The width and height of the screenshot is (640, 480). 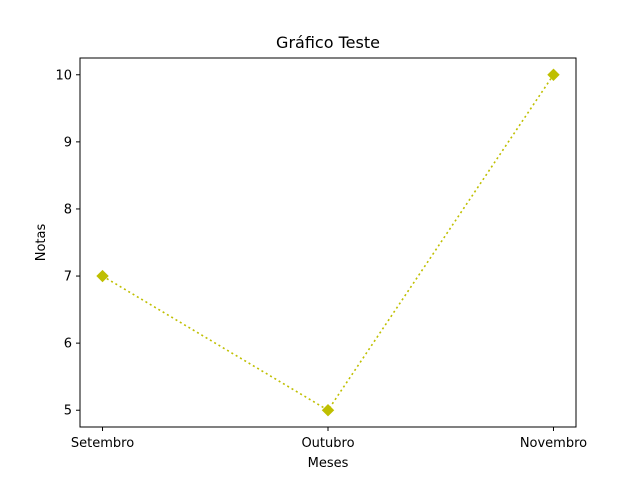 I want to click on chart-title: Gráfico Teste, so click(x=328, y=42).